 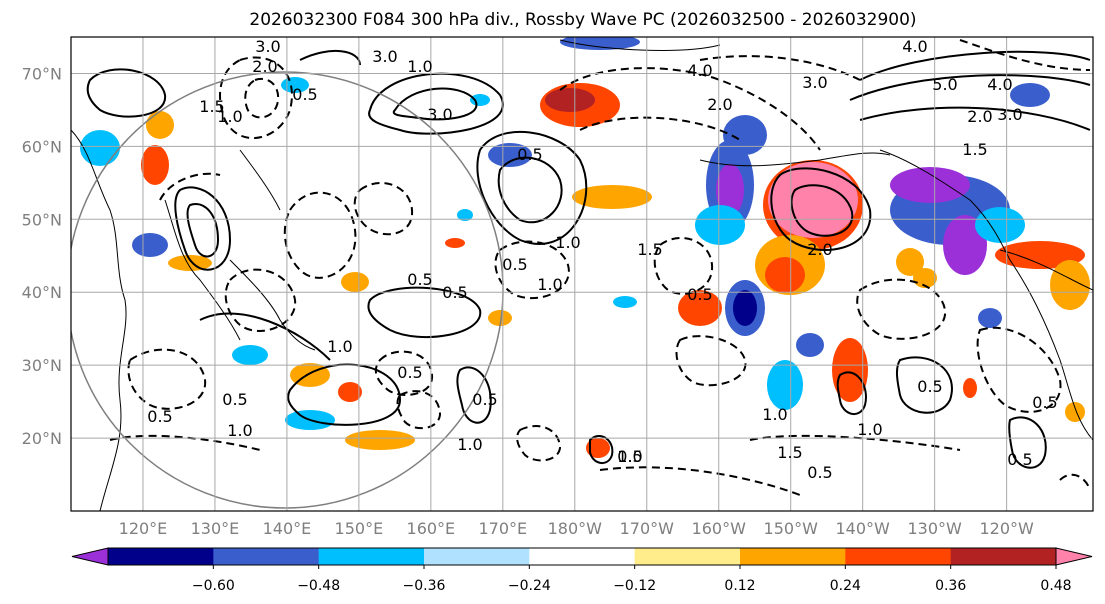 What do you see at coordinates (213, 586) in the screenshot?
I see `colorbar-tick-label: −0.60` at bounding box center [213, 586].